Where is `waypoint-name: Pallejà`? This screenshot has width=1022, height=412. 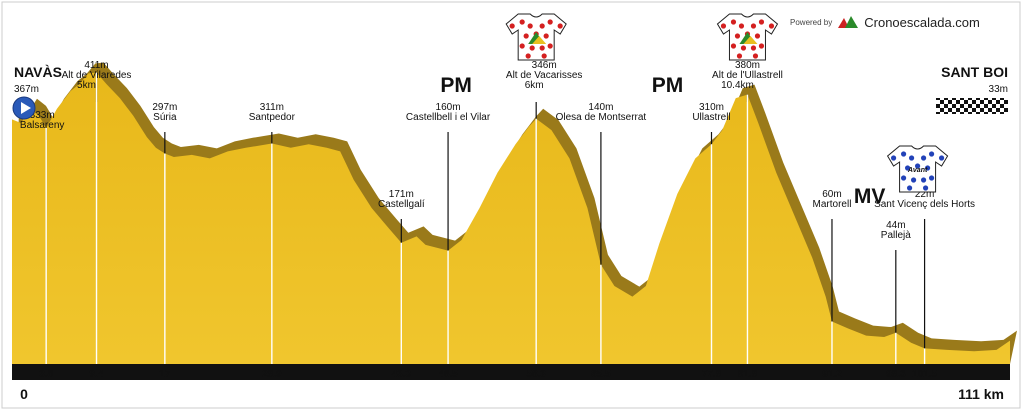 waypoint-name: Pallejà is located at coordinates (896, 235).